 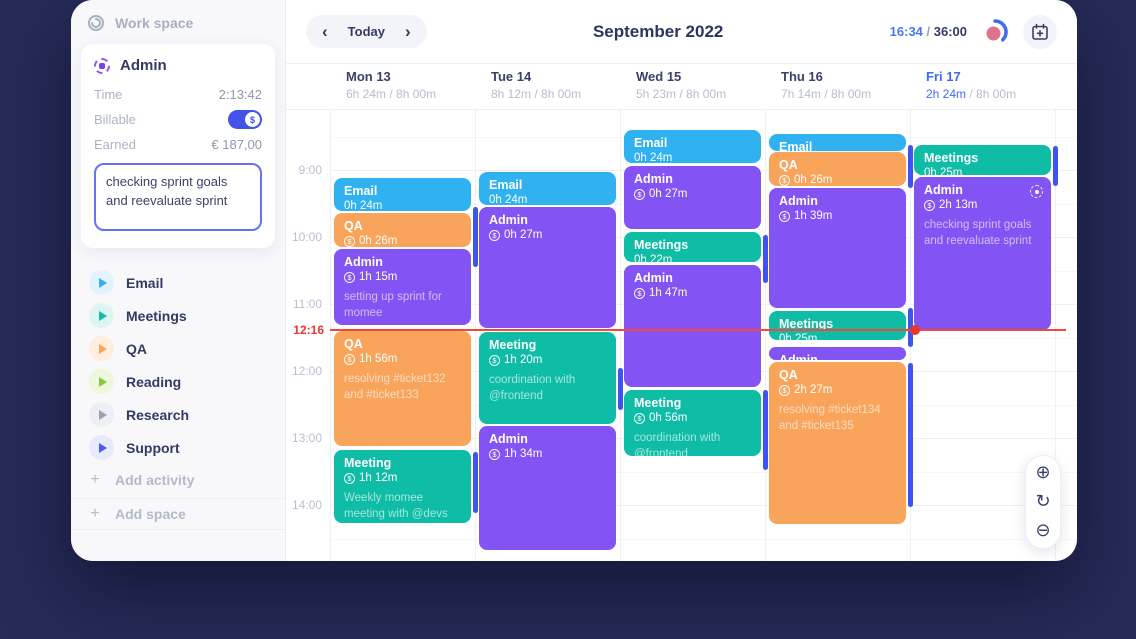 I want to click on today-button: Today, so click(x=366, y=31).